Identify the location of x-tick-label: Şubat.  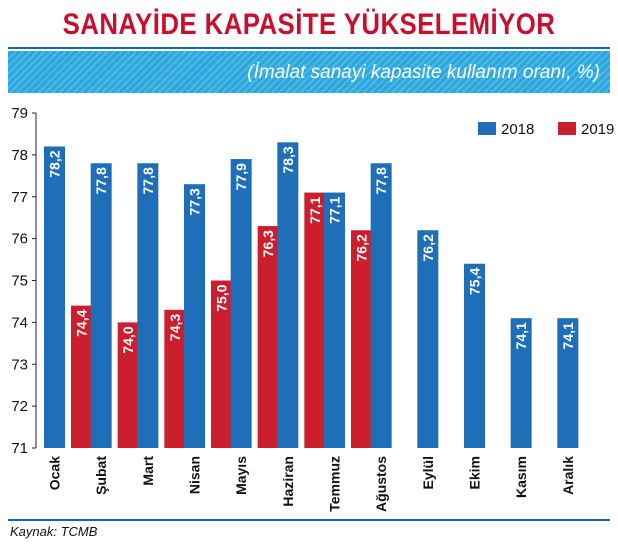
(101, 475).